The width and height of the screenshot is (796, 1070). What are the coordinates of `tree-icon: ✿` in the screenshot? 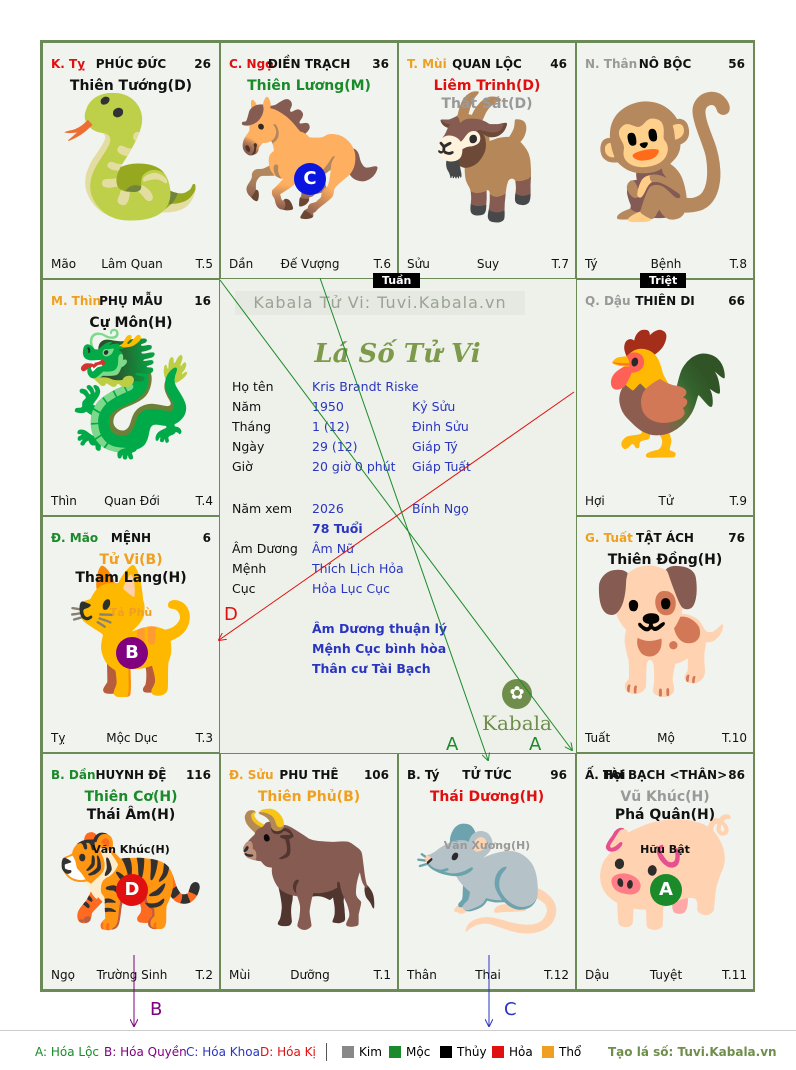 It's located at (517, 694).